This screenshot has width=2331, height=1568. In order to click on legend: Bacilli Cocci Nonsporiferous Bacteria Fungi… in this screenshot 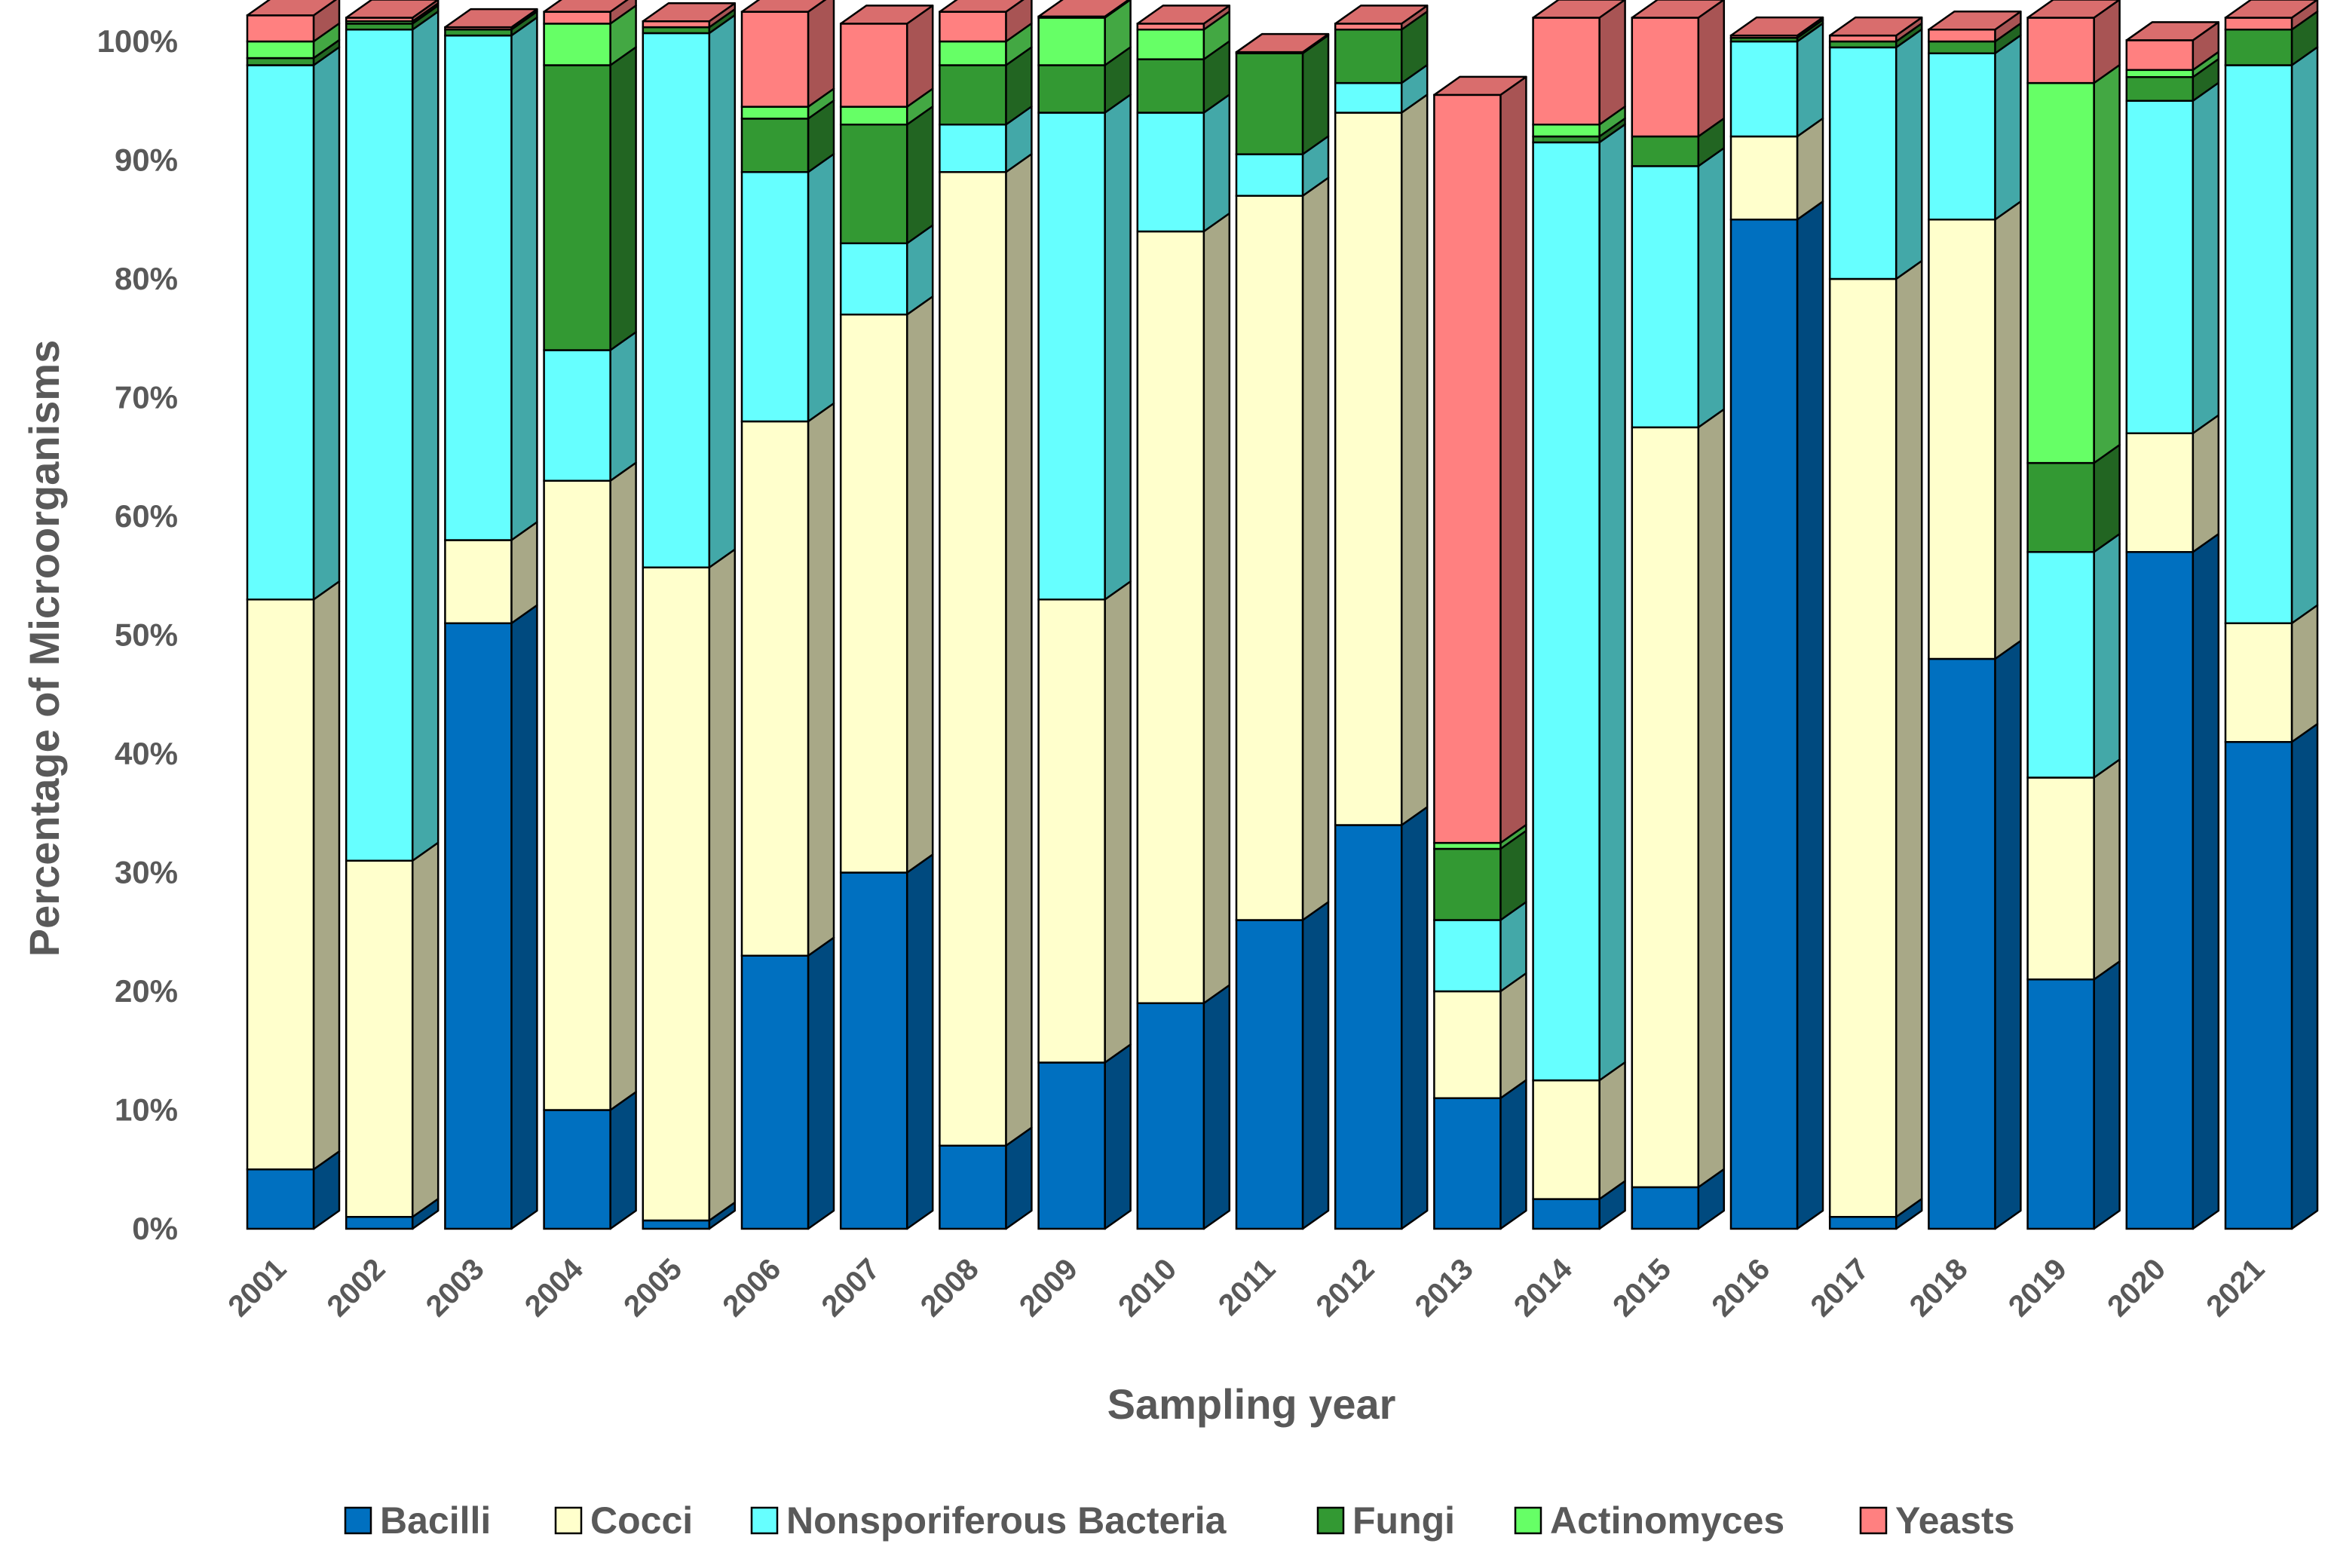, I will do `click(1179, 1520)`.